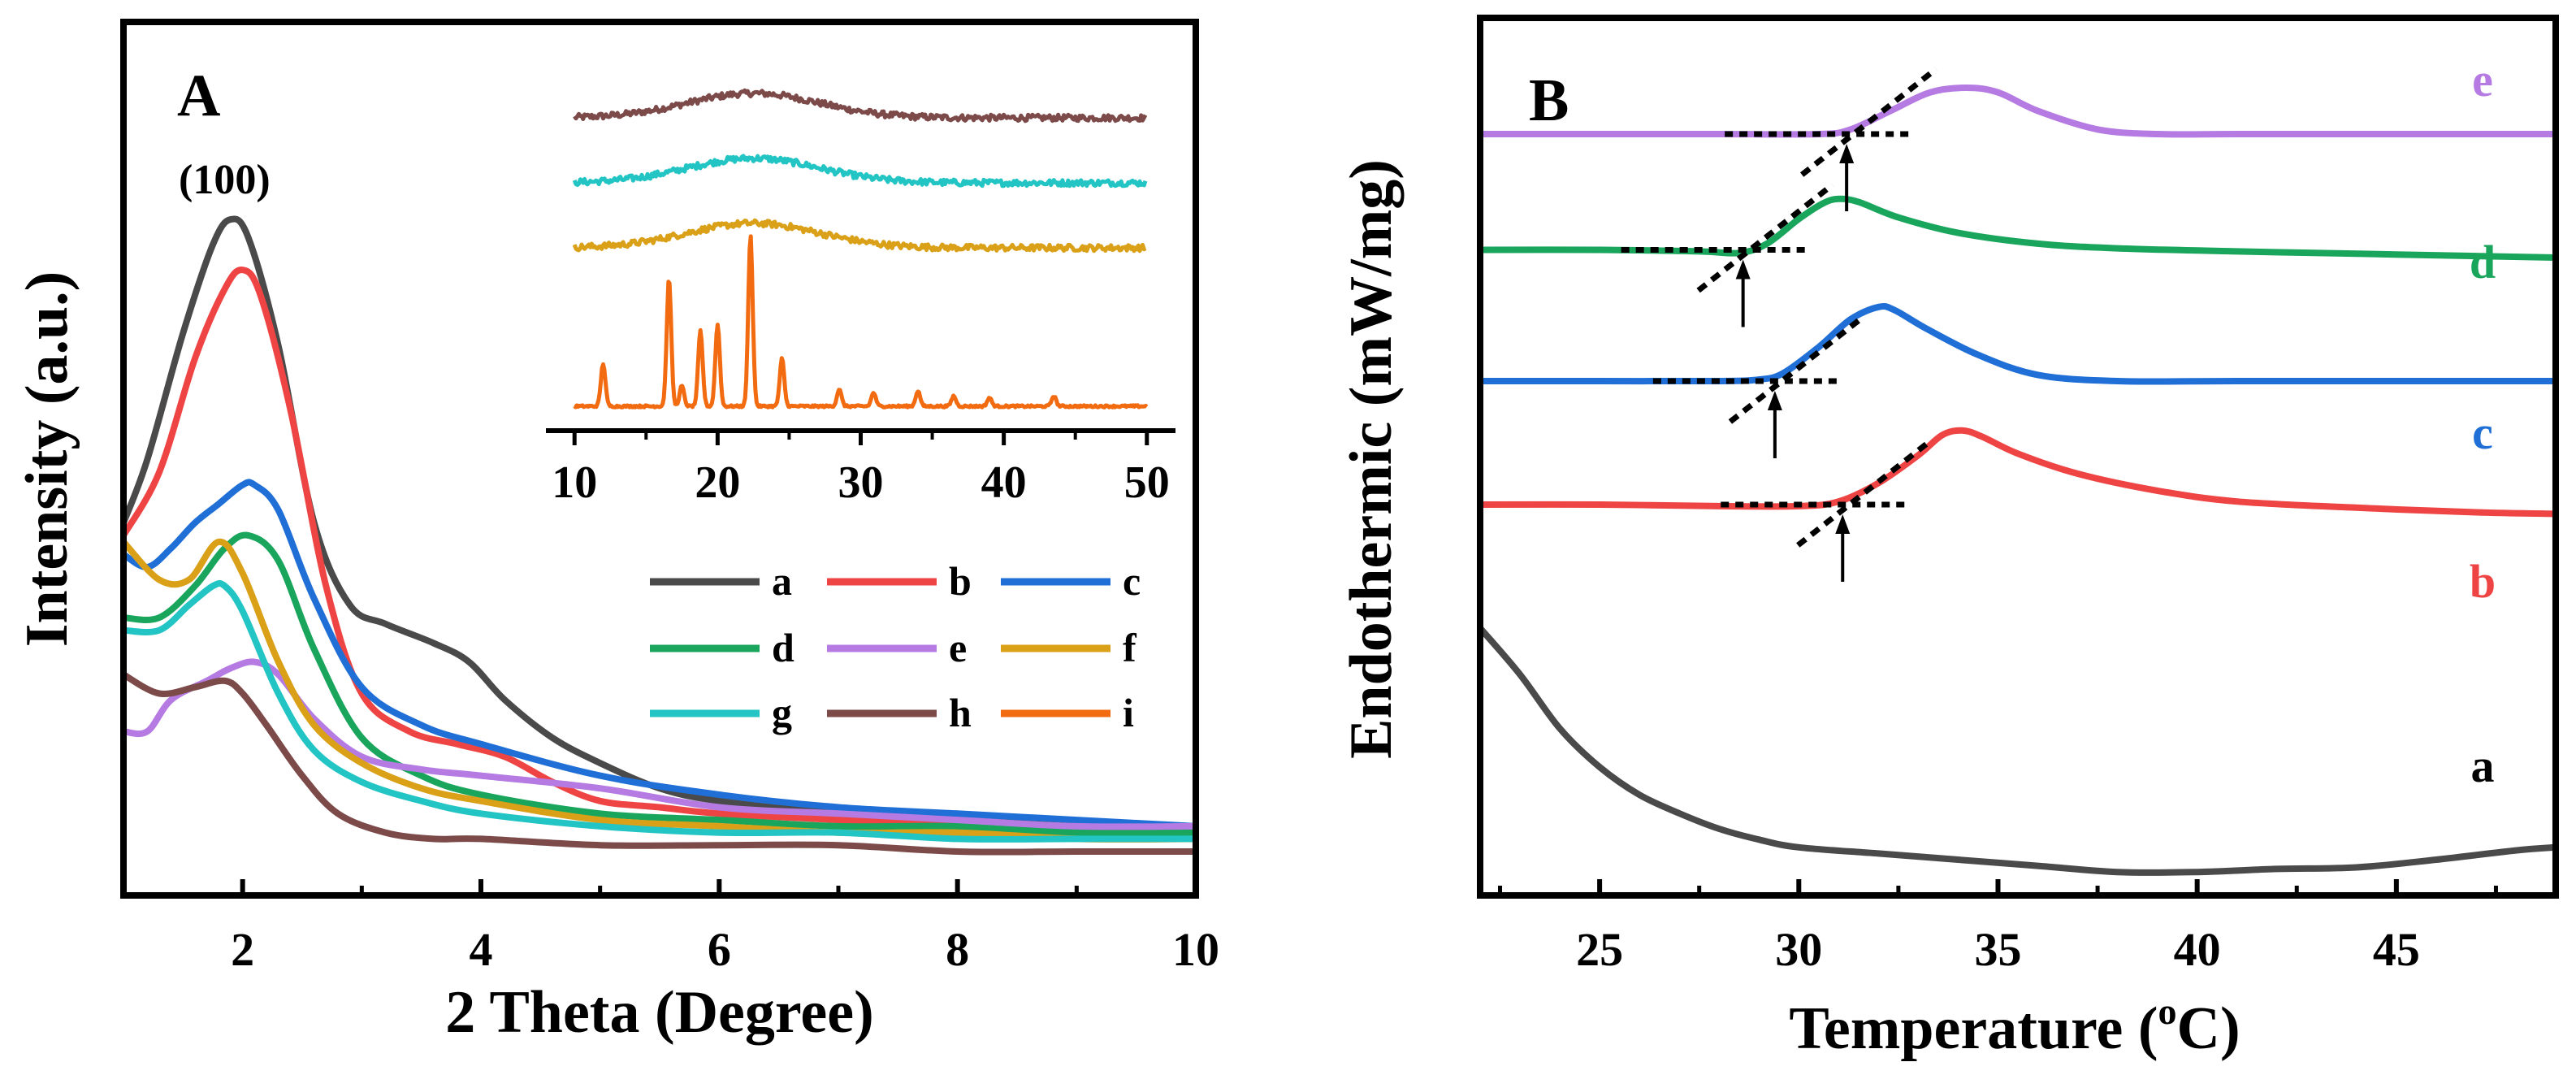 This screenshot has width=2576, height=1075. Describe the element at coordinates (1797, 369) in the screenshot. I see `onset-tangent-c` at that location.